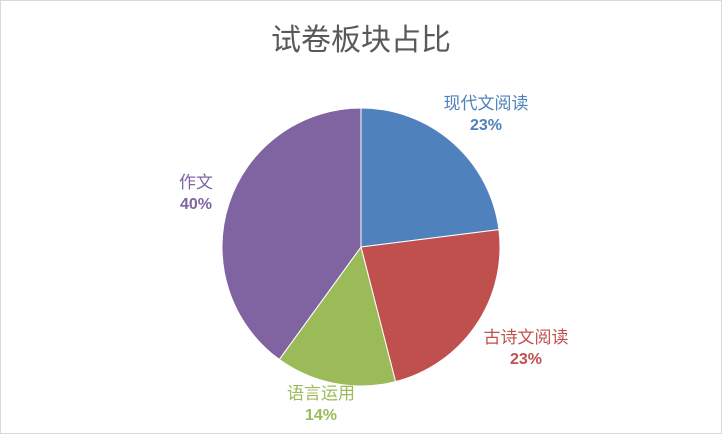 Image resolution: width=722 pixels, height=434 pixels. I want to click on data-label-1: 古诗文阅读 23%, so click(526, 349).